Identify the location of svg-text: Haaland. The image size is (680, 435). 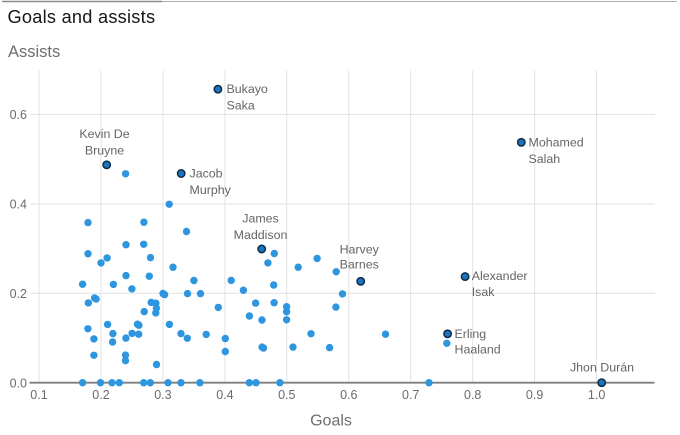
(478, 349).